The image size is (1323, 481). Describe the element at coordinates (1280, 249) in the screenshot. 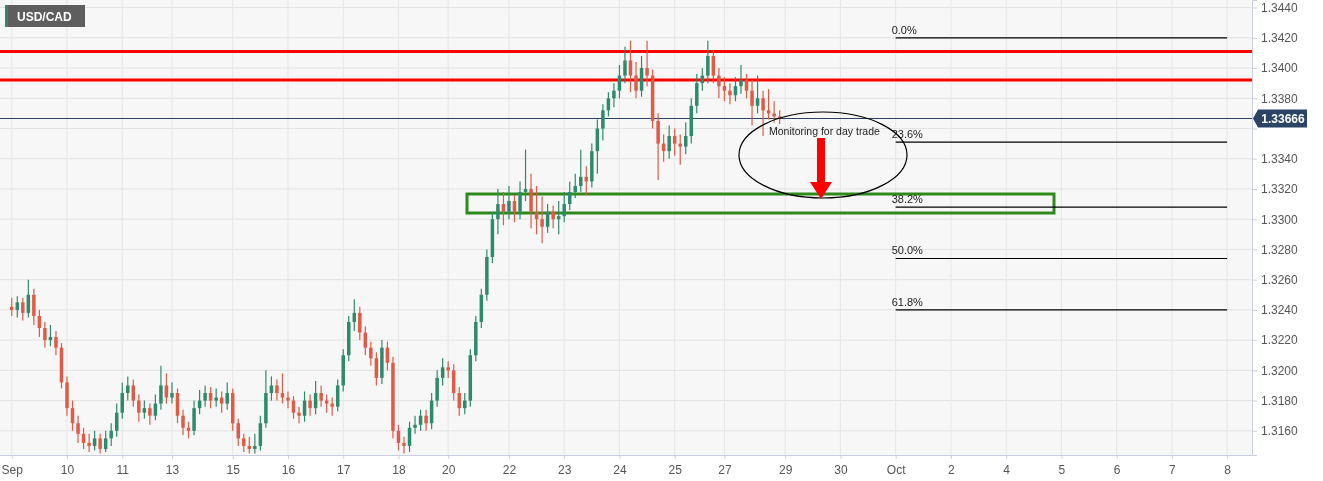

I see `y-tick-label: 1.3280` at that location.